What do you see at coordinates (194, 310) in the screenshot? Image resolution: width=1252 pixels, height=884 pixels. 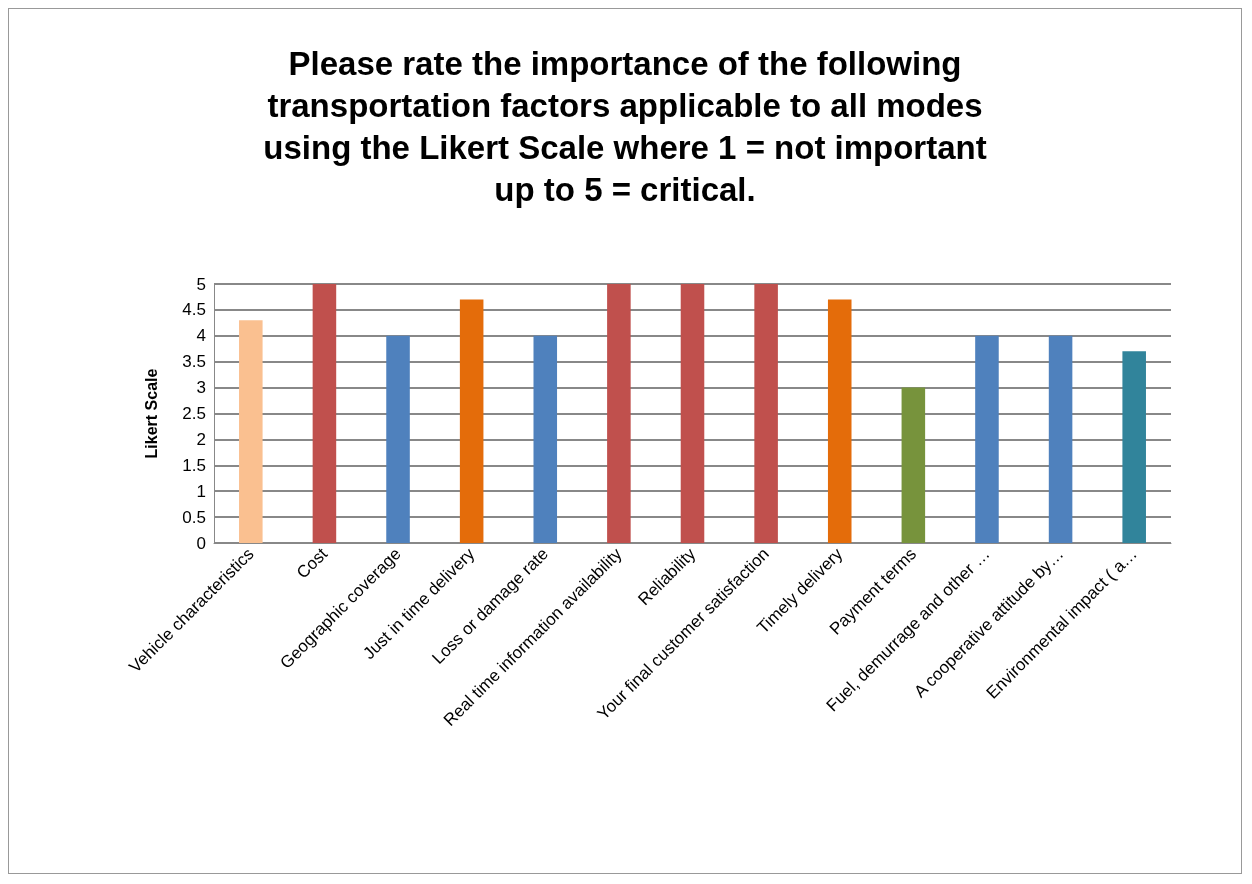 I see `y-tick-label: 4.5` at bounding box center [194, 310].